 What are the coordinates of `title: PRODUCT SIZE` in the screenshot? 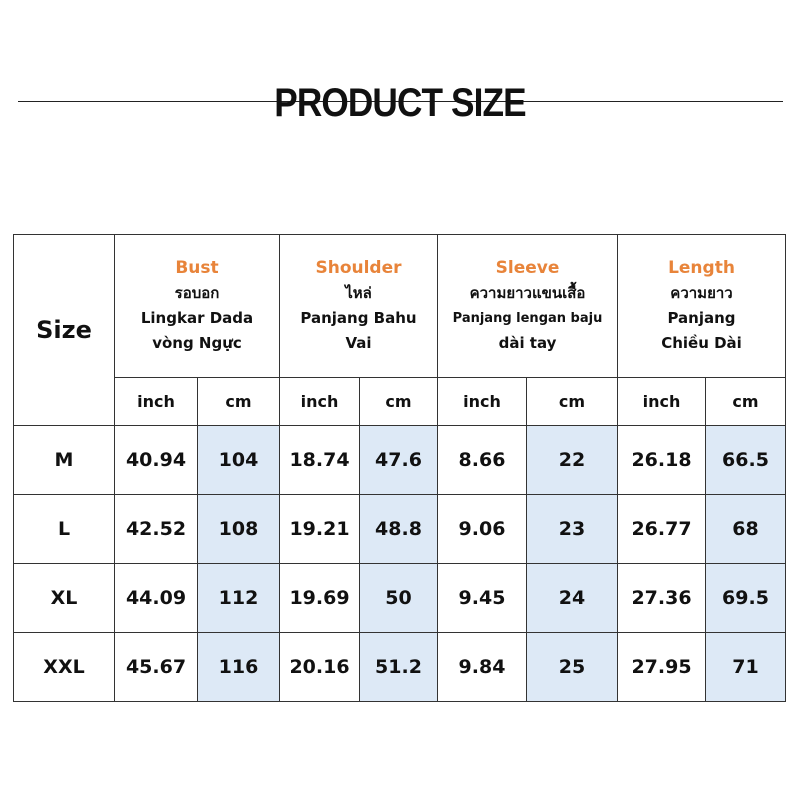 It's located at (400, 103).